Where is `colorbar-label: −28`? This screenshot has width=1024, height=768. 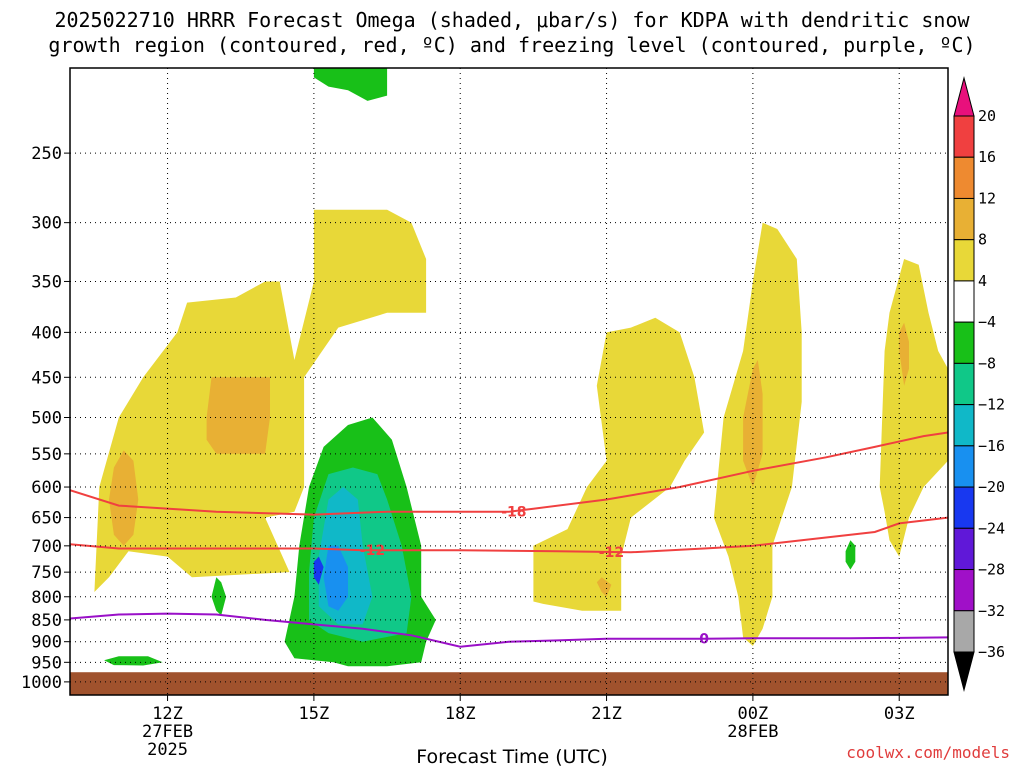 colorbar-label: −28 is located at coordinates (991, 570).